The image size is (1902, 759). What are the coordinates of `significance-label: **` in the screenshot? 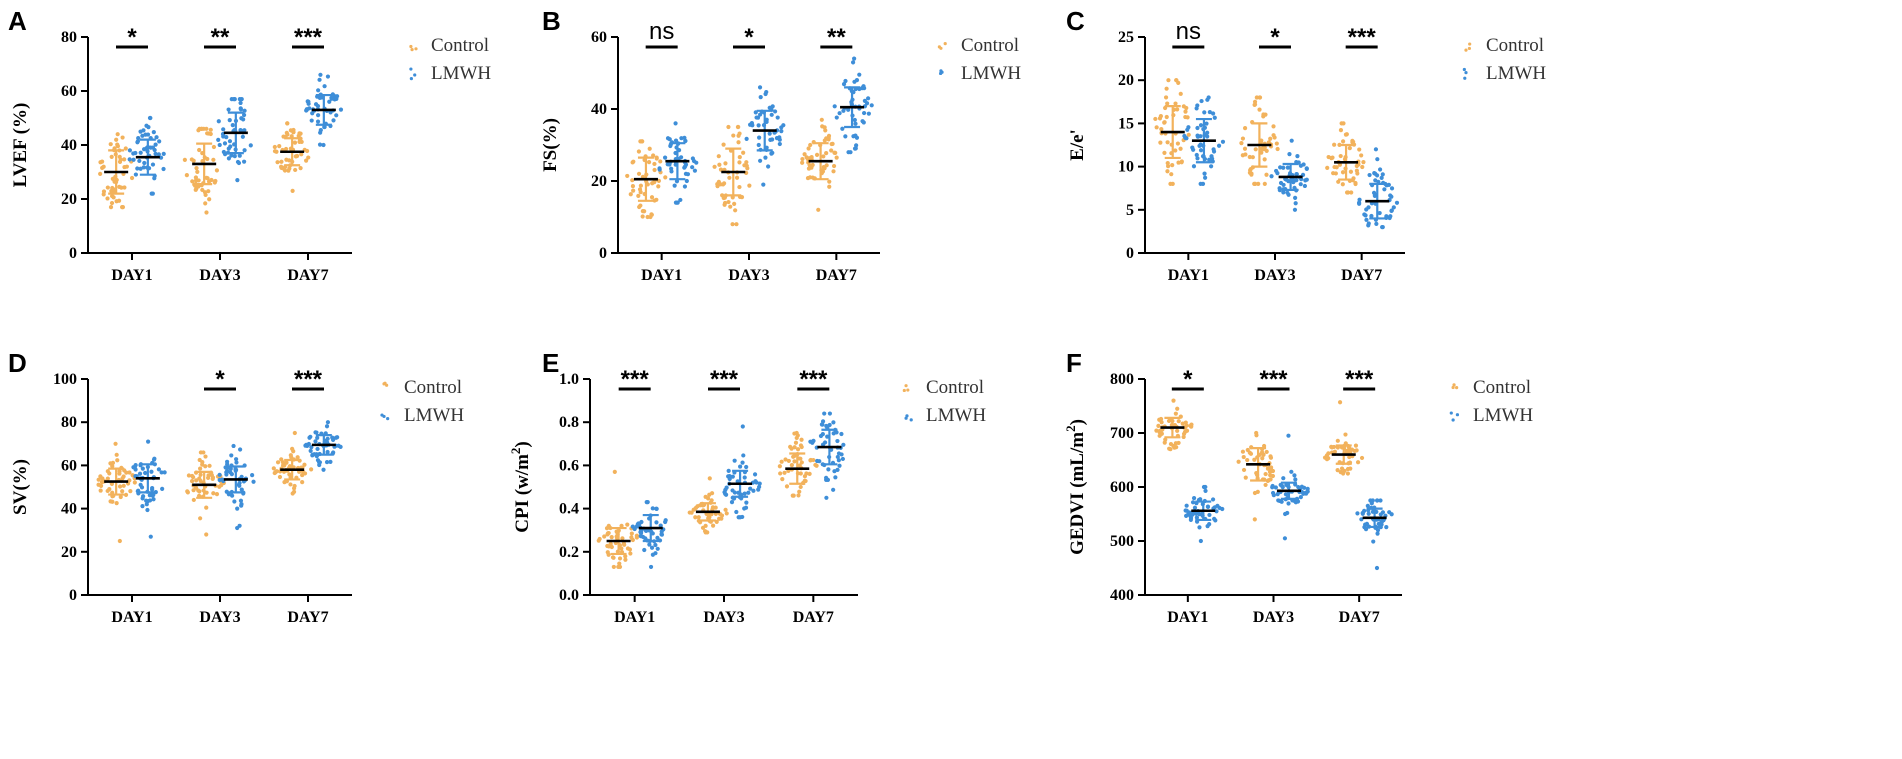 It's located at (836, 37).